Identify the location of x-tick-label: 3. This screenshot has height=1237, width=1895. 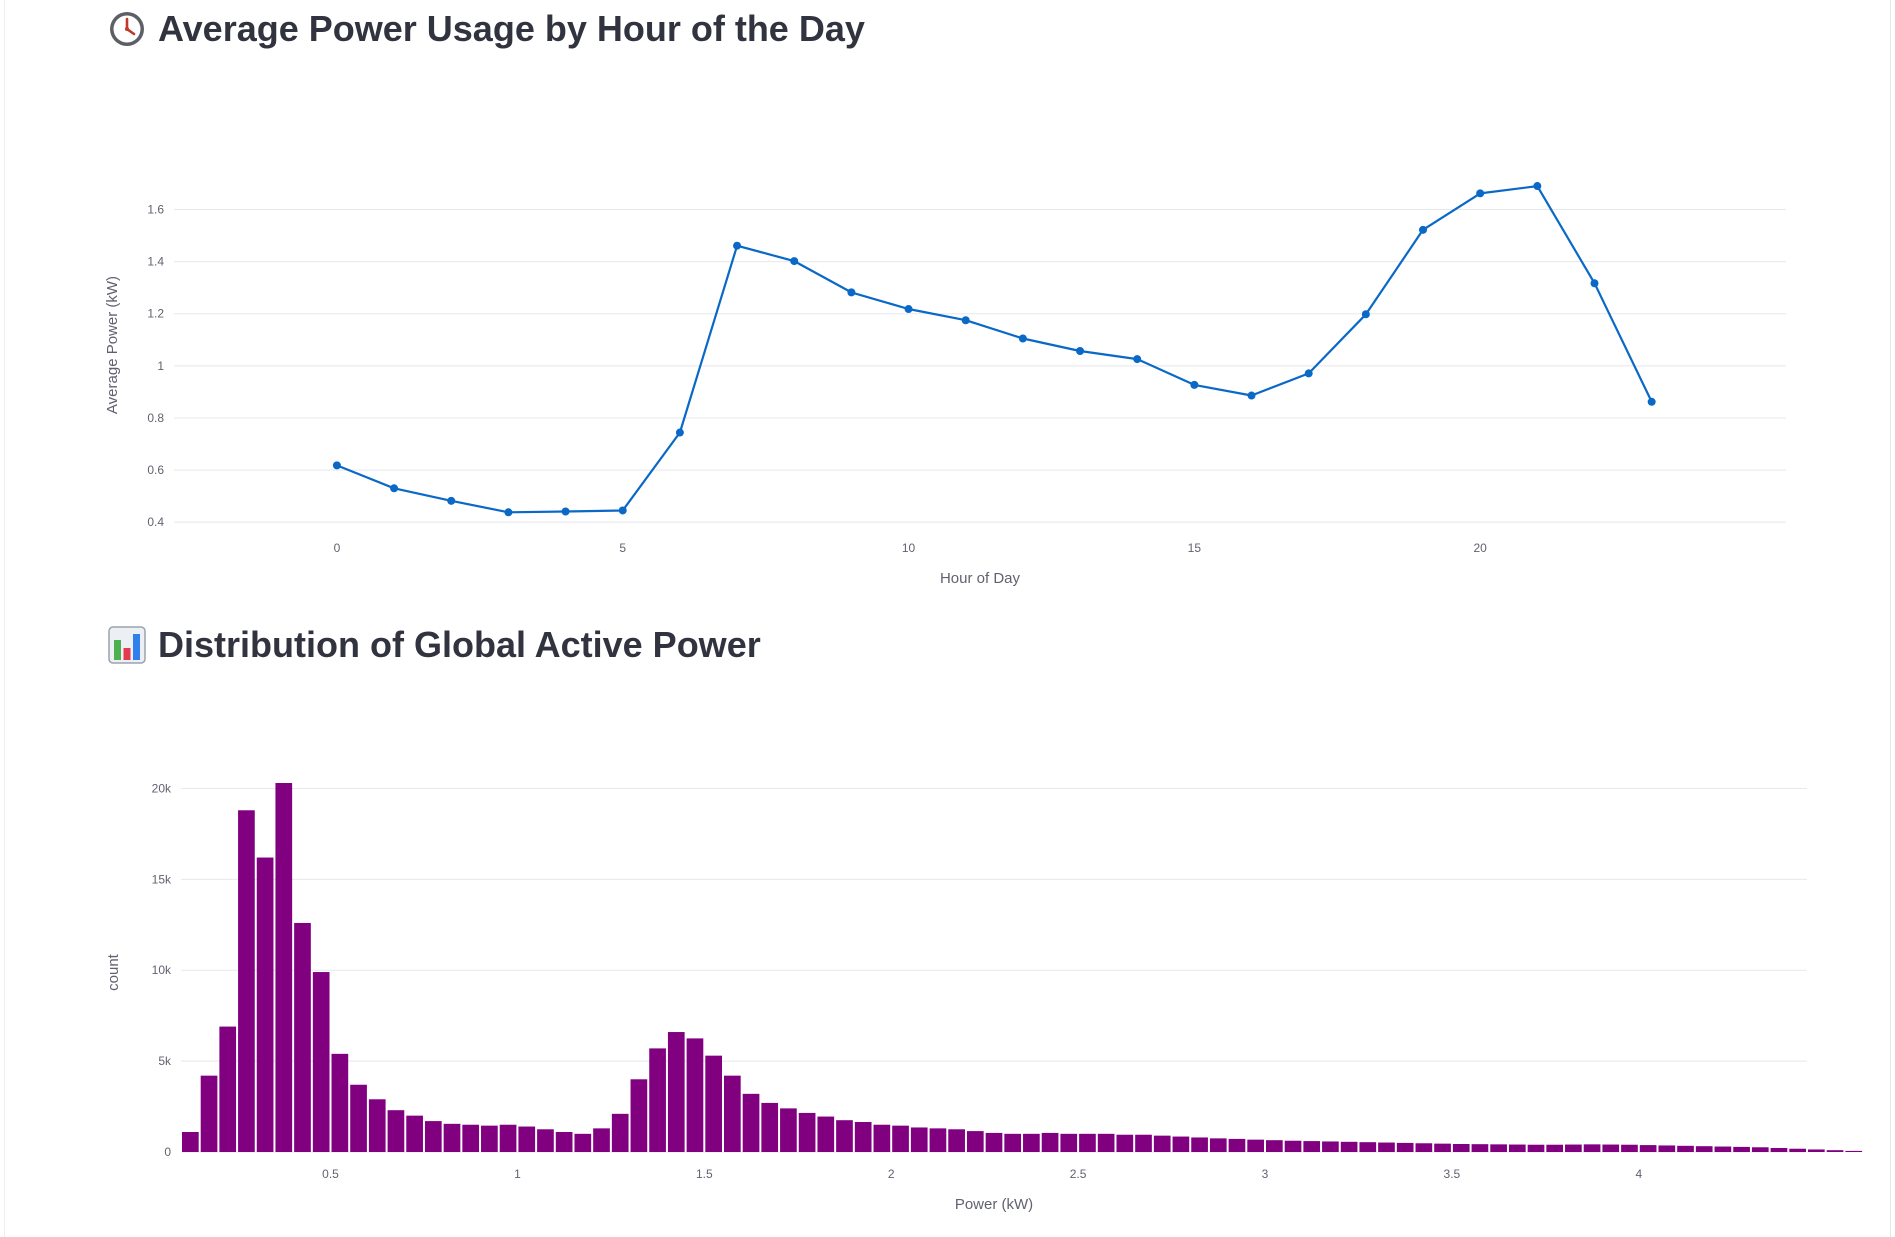
(1265, 1174).